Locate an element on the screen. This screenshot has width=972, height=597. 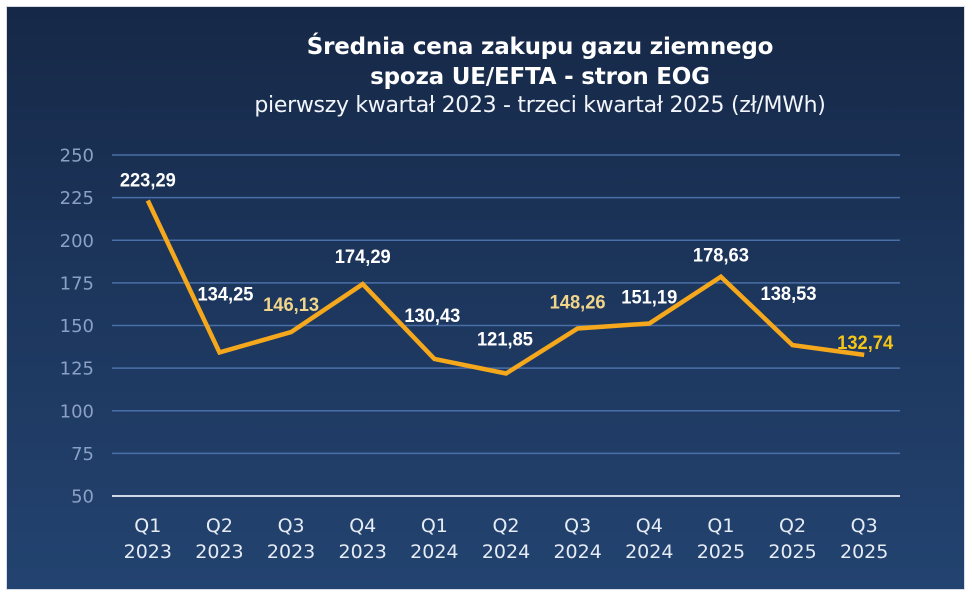
y-axis-ticks: 50 75 100 125 150 175 200 225 250 is located at coordinates (77, 327).